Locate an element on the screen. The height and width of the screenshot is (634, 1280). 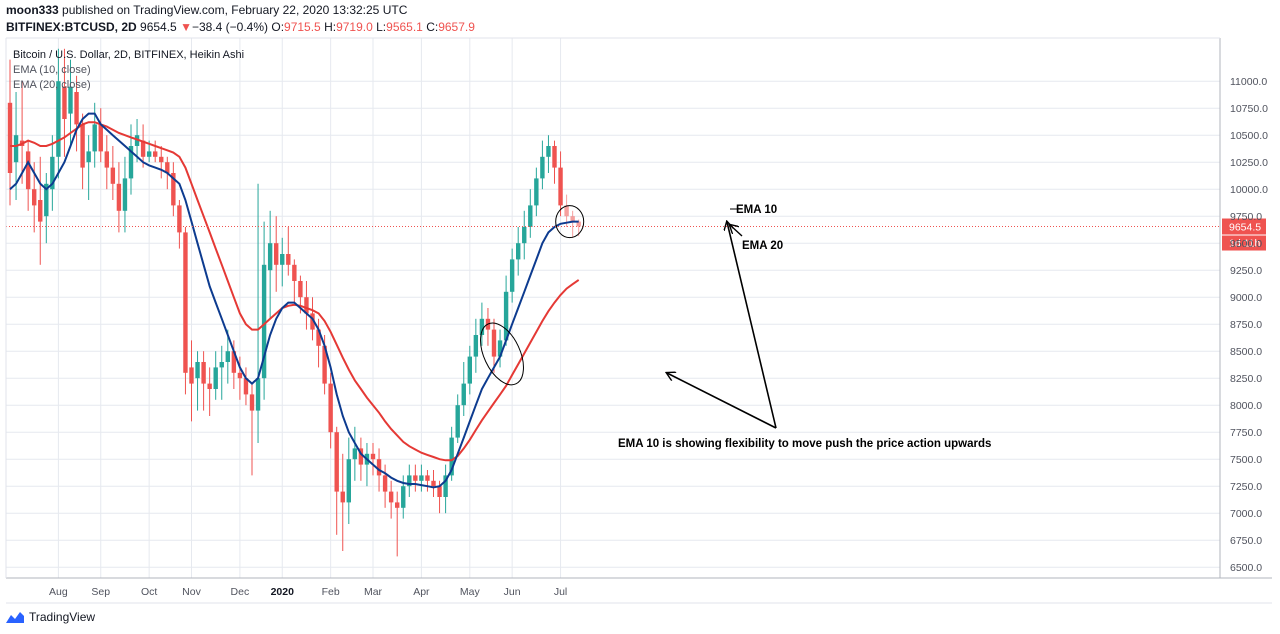
y-tick-label: 9500.0 is located at coordinates (1246, 244).